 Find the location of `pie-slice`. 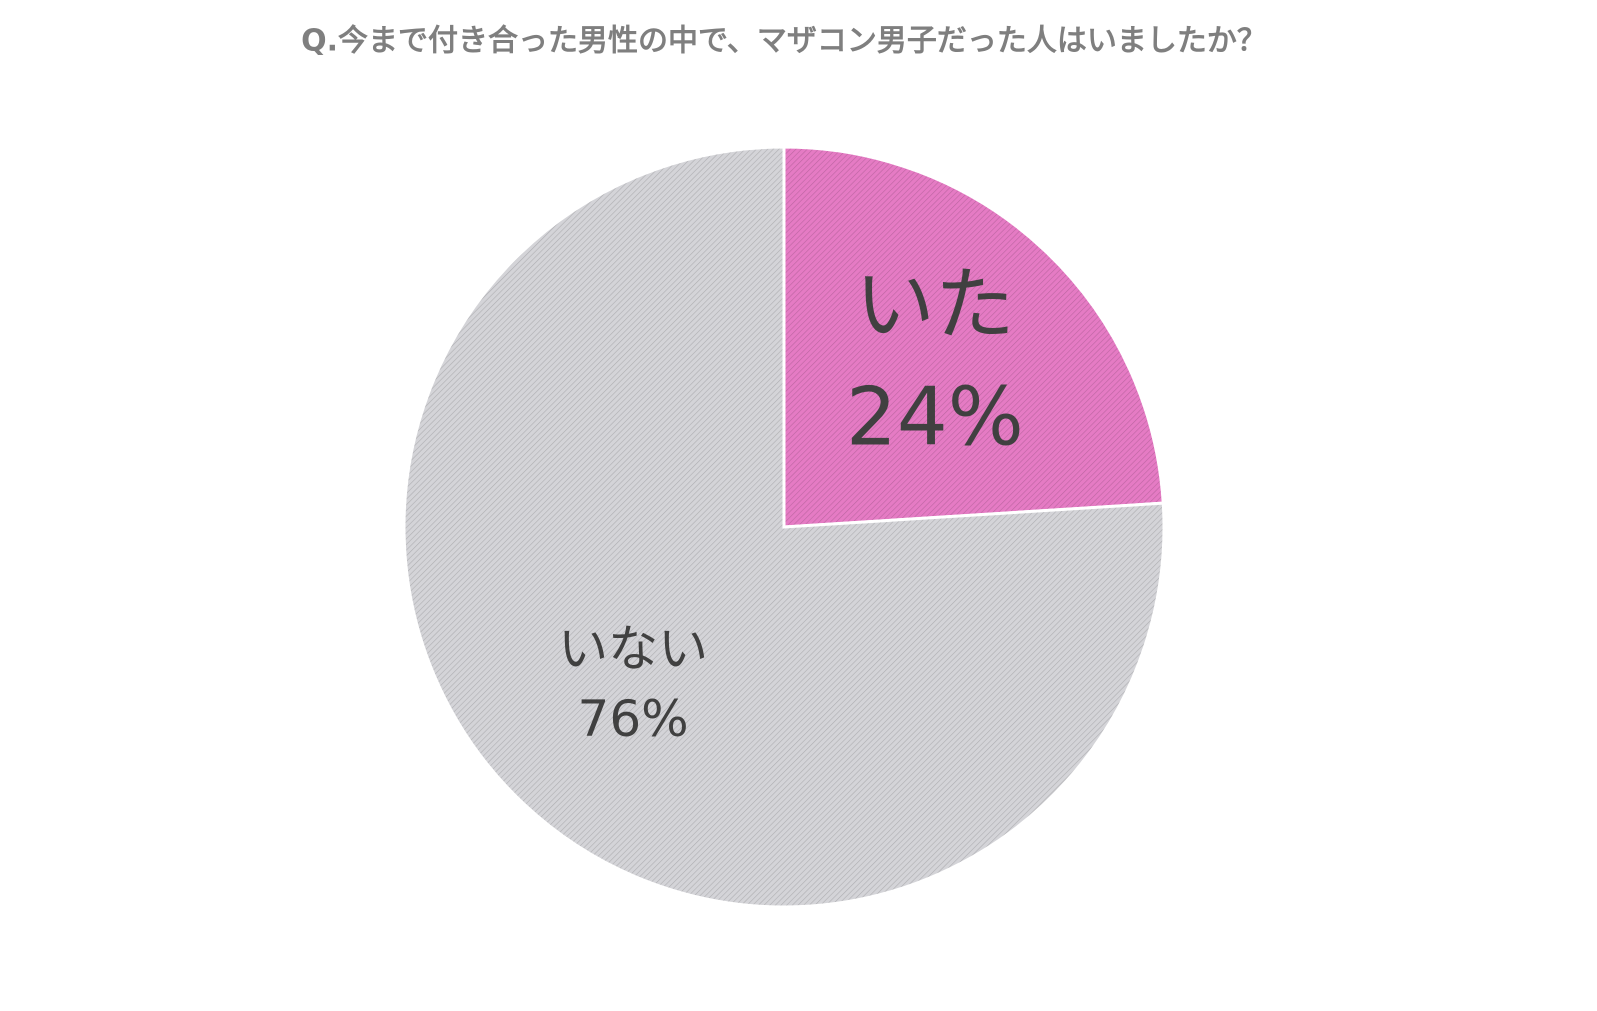

pie-slice is located at coordinates (973, 337).